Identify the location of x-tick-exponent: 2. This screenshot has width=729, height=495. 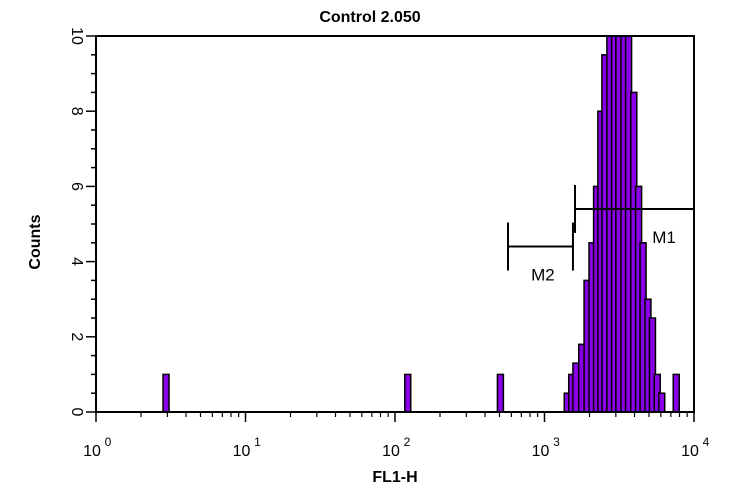
(407, 442).